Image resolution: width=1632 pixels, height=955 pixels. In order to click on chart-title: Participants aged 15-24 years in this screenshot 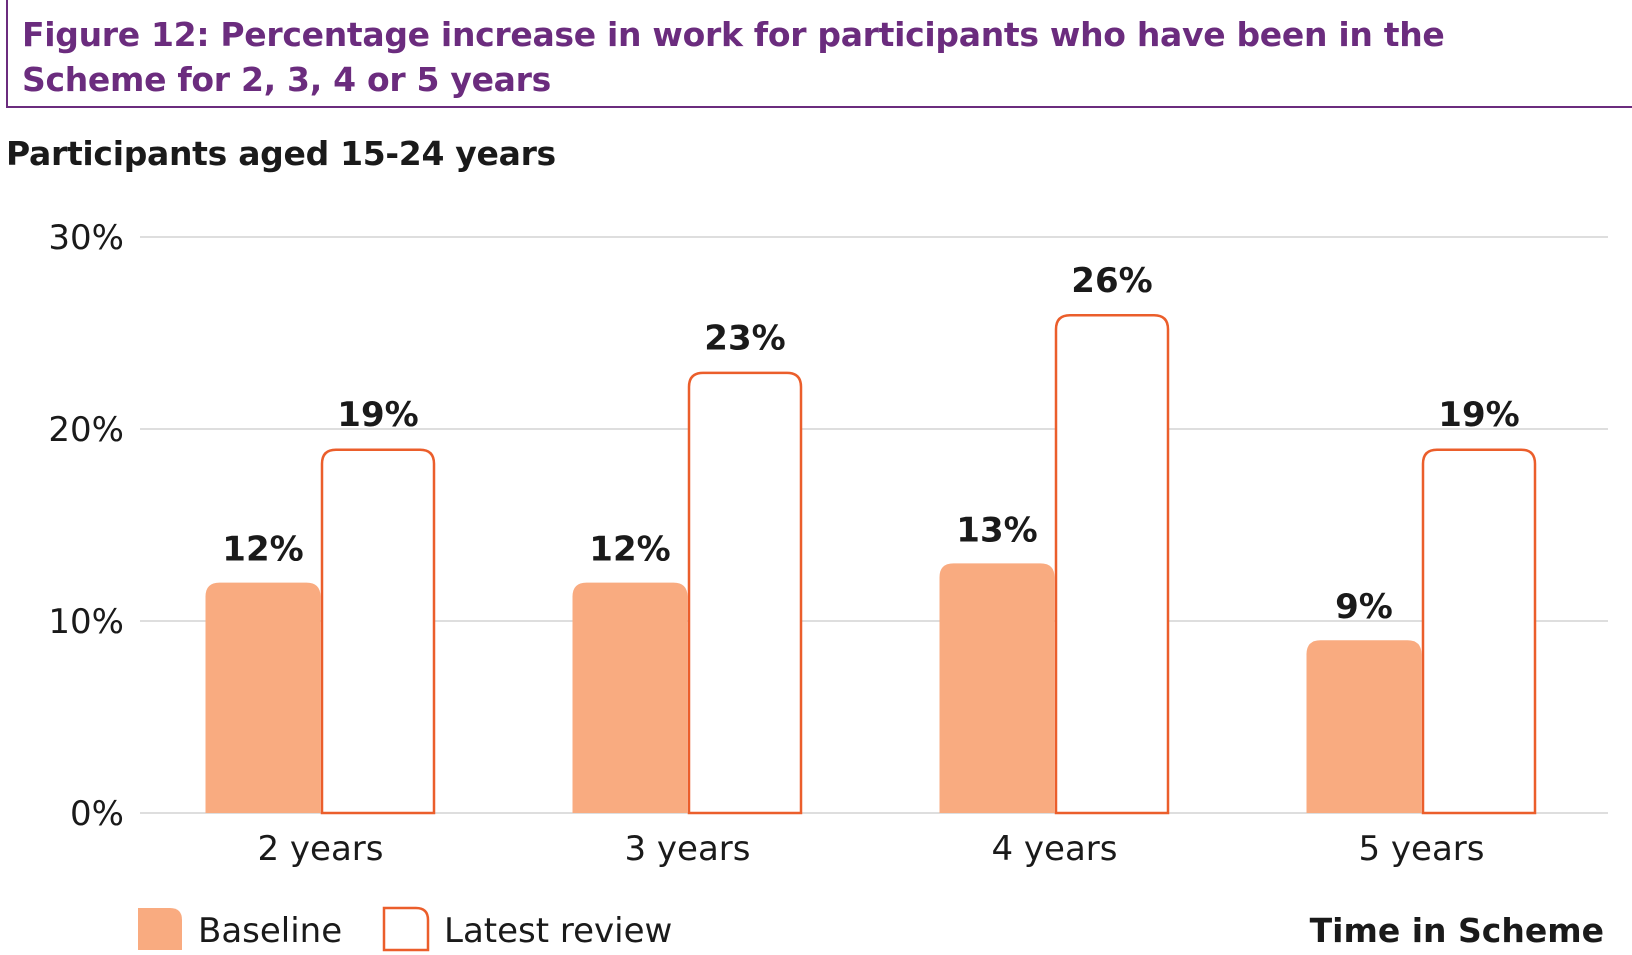, I will do `click(281, 153)`.